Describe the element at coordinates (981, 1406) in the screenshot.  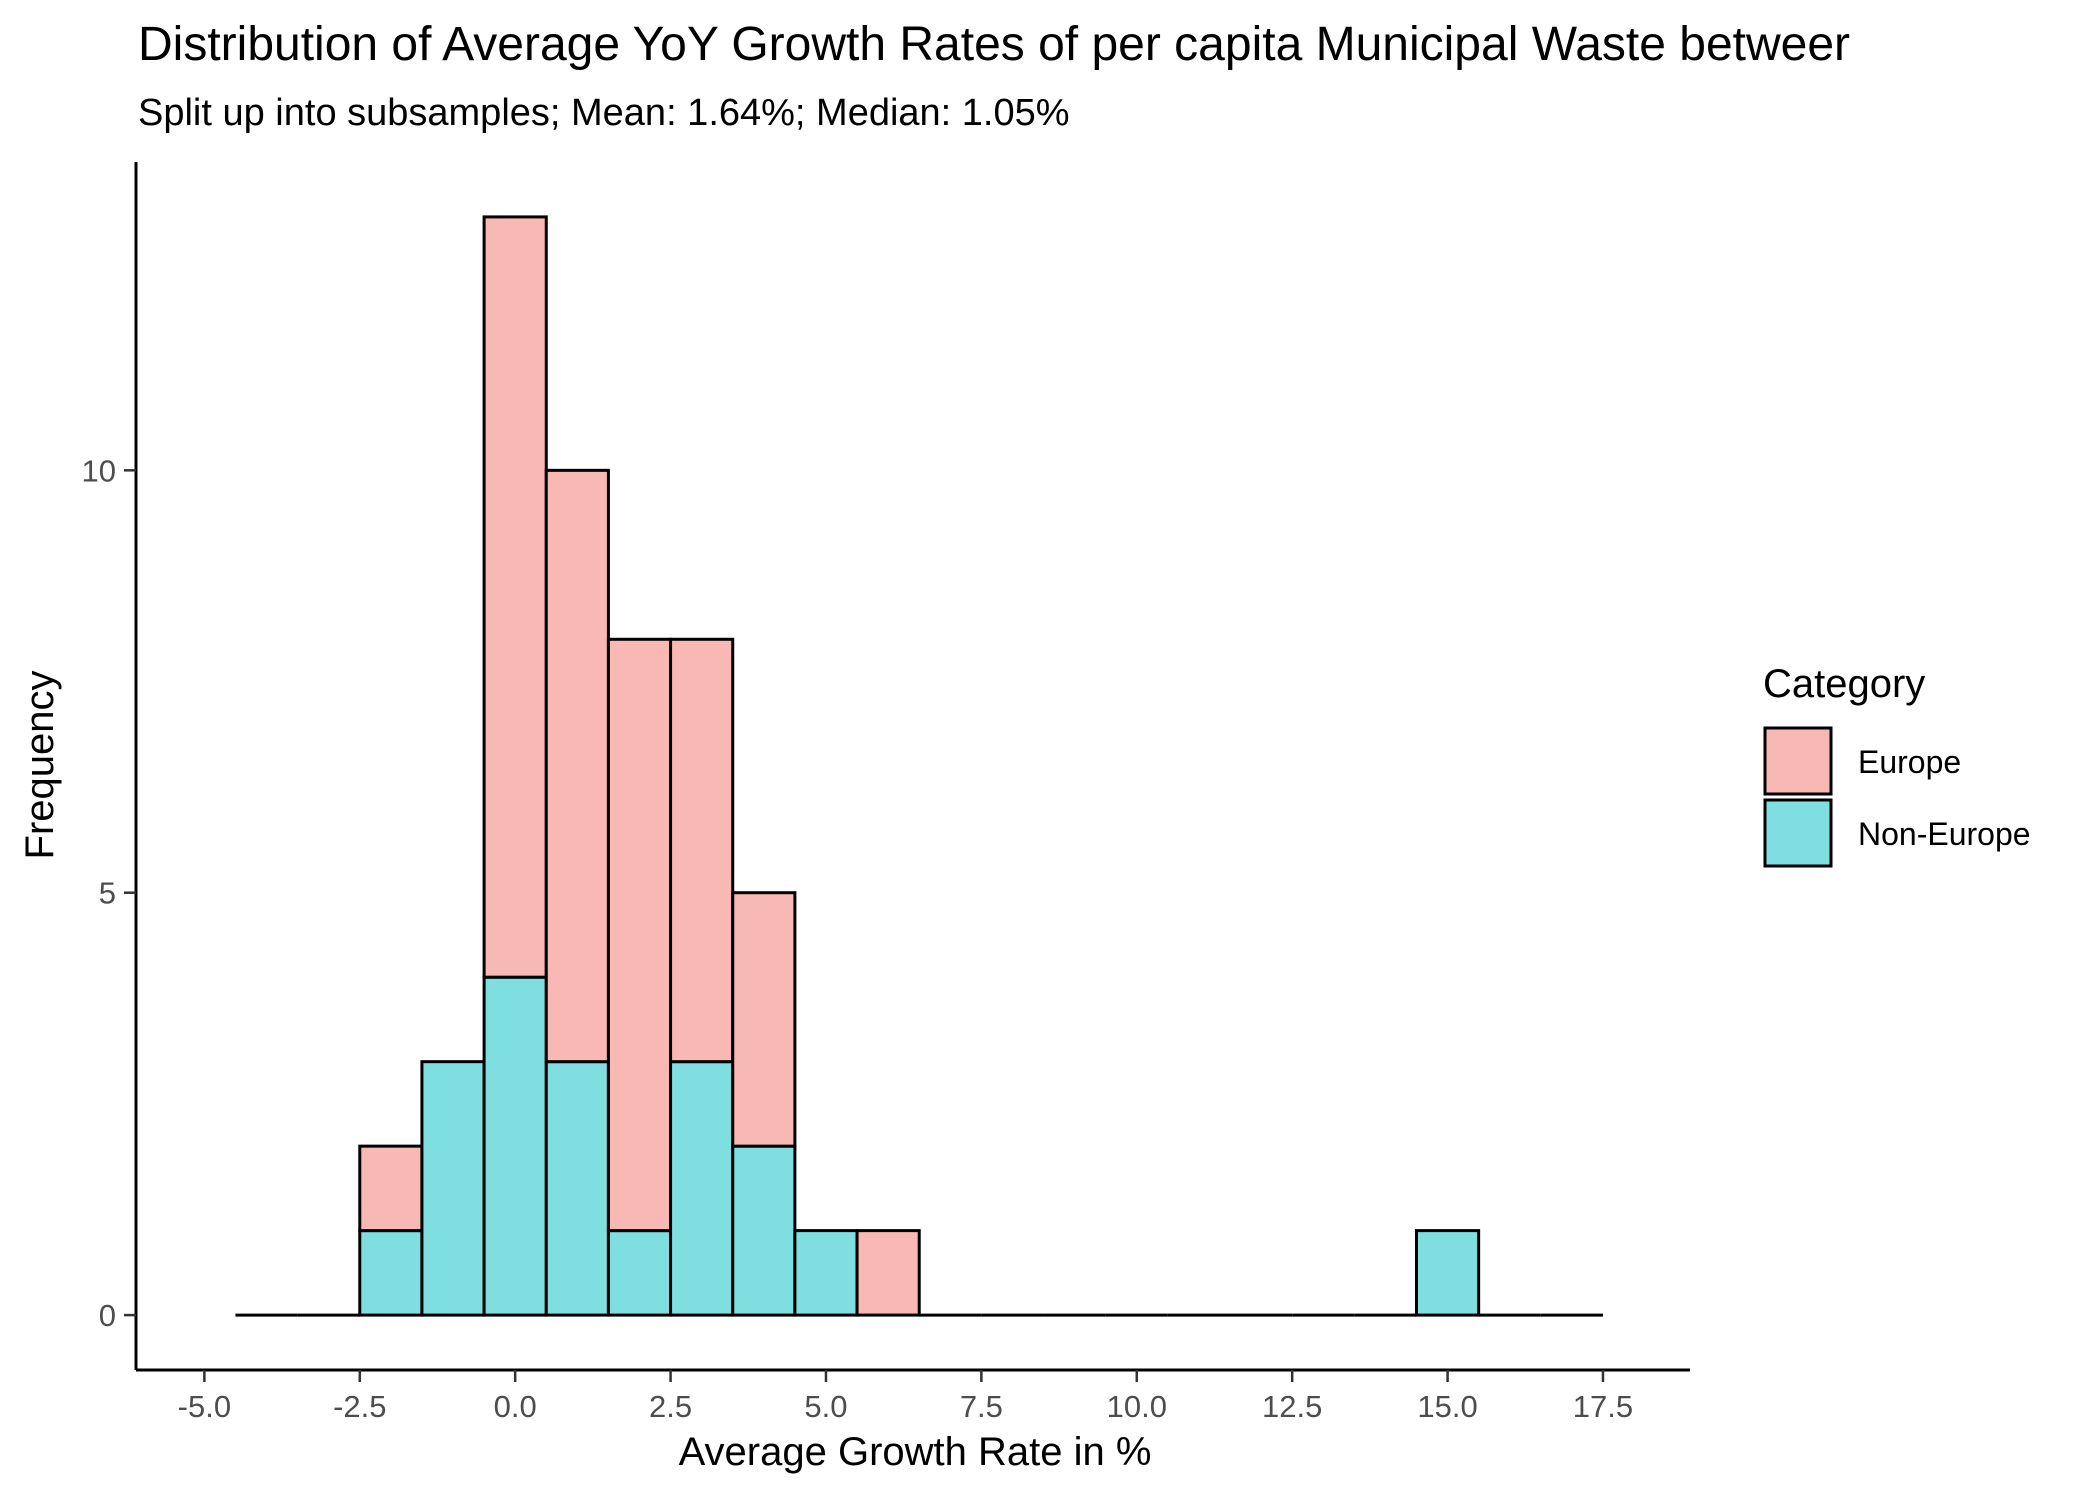
I see `x-tick-label: 7.5` at that location.